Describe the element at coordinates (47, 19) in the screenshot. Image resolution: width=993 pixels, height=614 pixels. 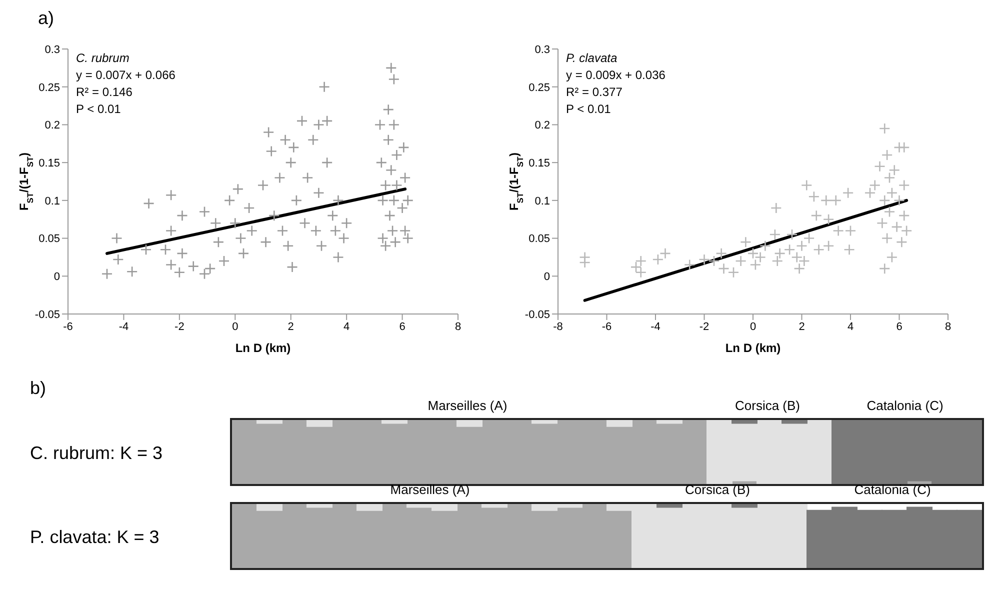
I see `text: a)` at that location.